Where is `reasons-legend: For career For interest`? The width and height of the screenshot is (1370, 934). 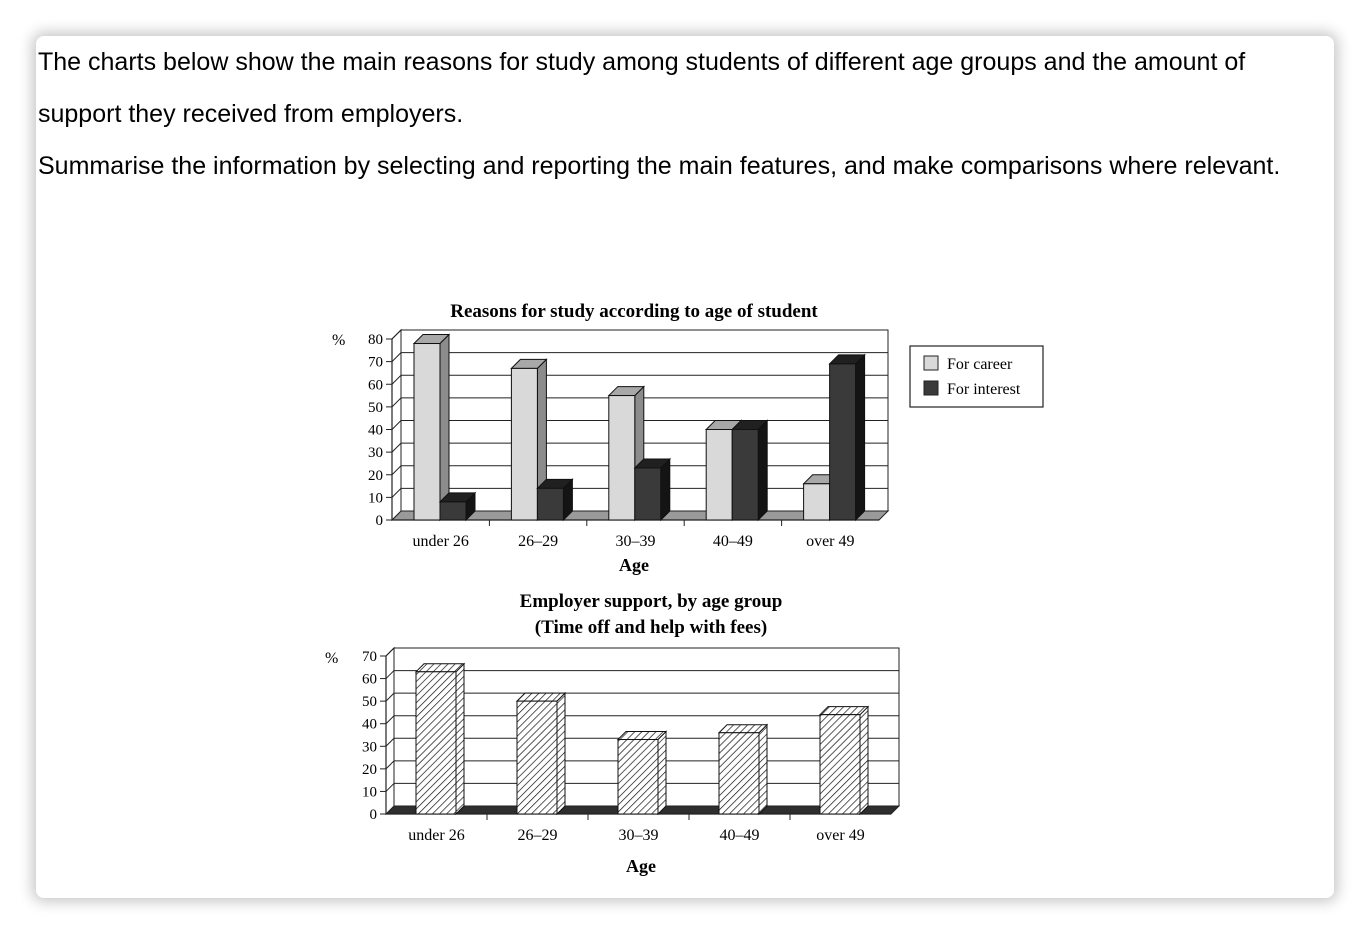
reasons-legend: For career For interest is located at coordinates (976, 376).